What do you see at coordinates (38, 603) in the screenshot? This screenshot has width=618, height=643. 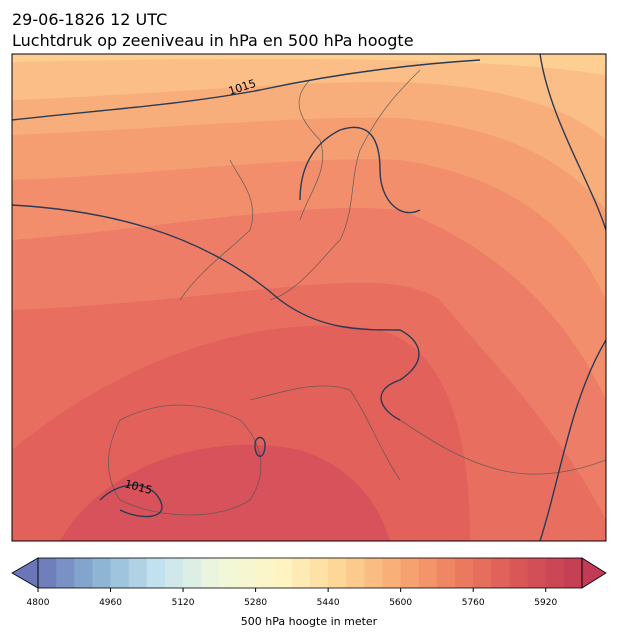 I see `tick-label: 4800` at bounding box center [38, 603].